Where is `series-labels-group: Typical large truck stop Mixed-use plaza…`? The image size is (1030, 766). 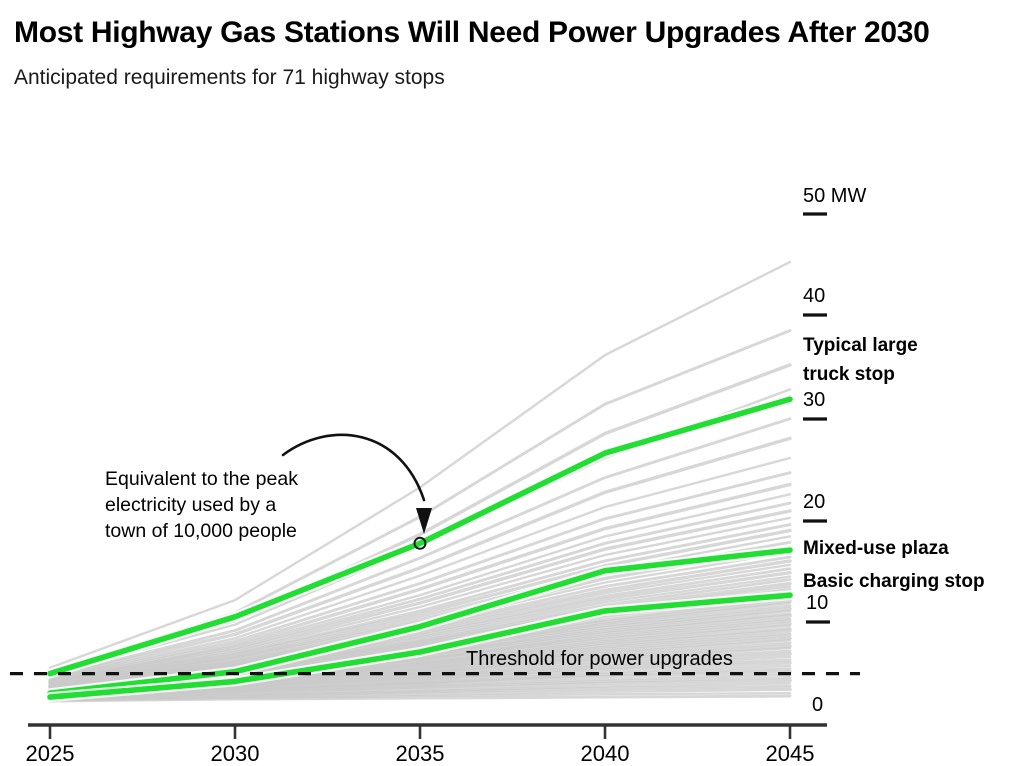 series-labels-group: Typical large truck stop Mixed-use plaza… is located at coordinates (894, 463).